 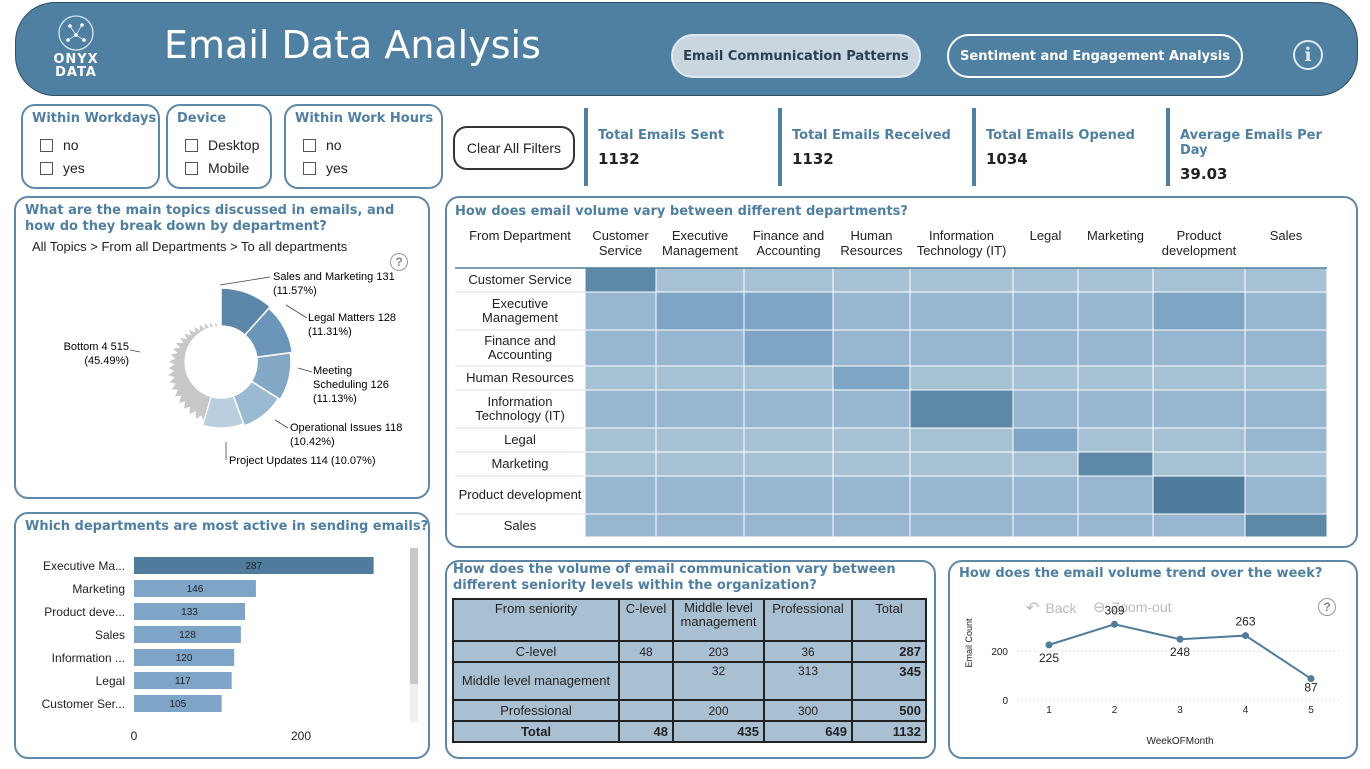 I want to click on scrollbar-thumb, so click(x=414, y=616).